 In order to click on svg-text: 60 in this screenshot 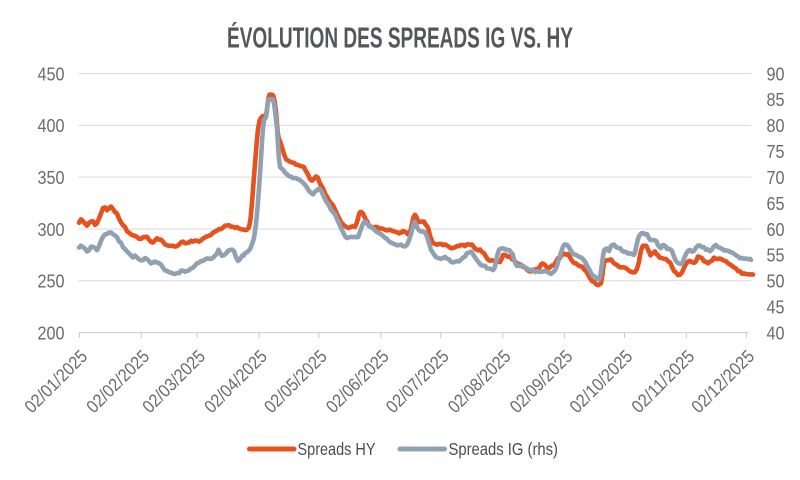, I will do `click(776, 230)`.